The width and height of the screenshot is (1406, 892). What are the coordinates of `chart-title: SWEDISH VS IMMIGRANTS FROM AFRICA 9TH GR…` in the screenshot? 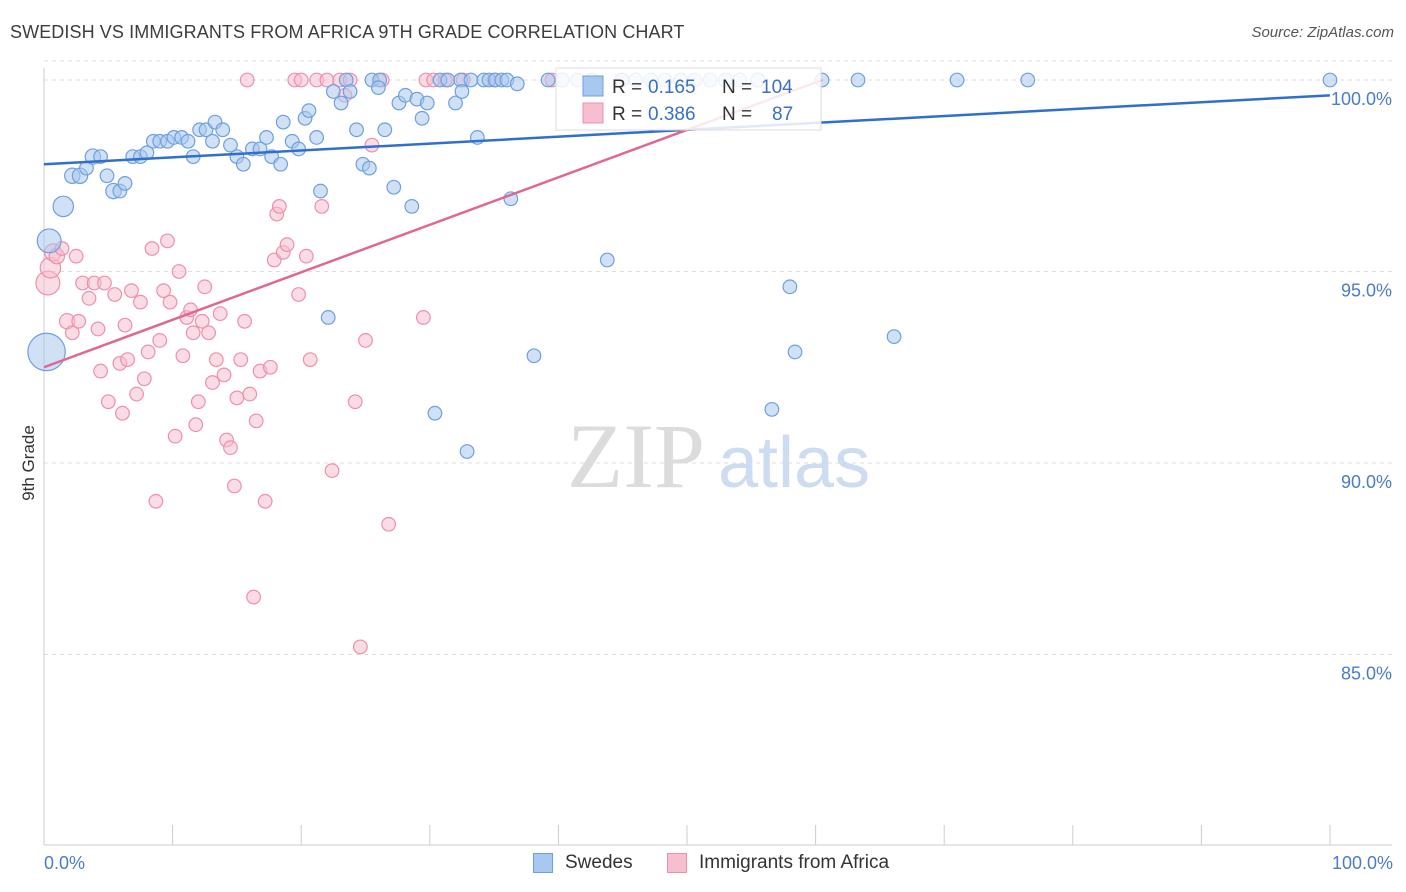 It's located at (347, 32).